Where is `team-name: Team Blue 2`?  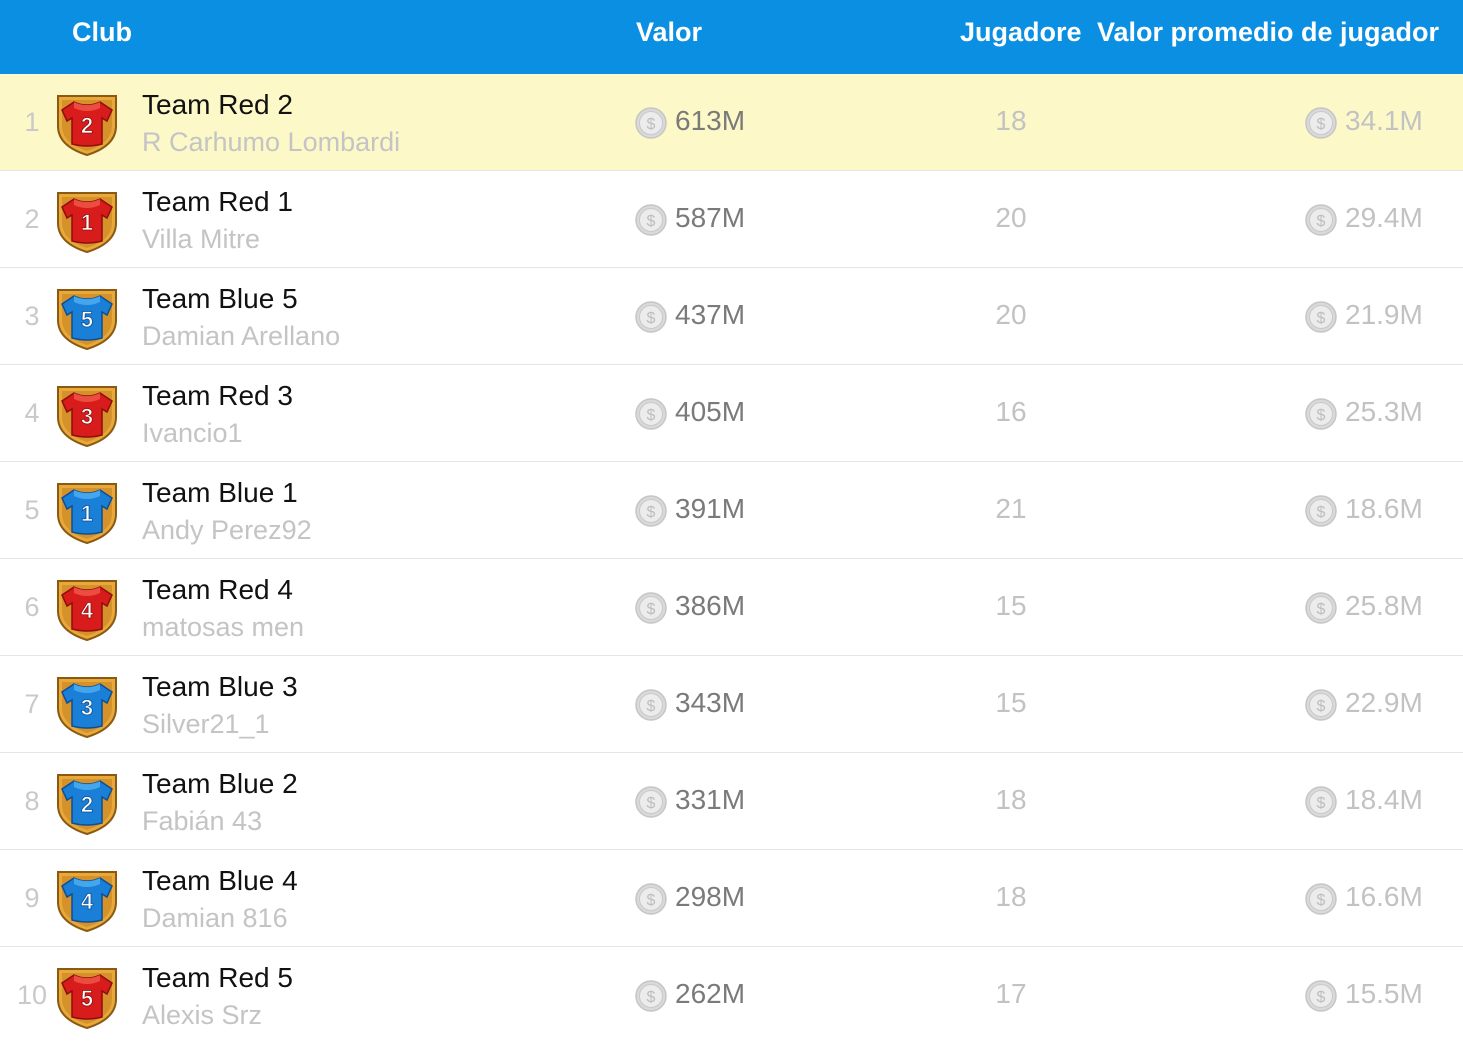 team-name: Team Blue 2 is located at coordinates (220, 783).